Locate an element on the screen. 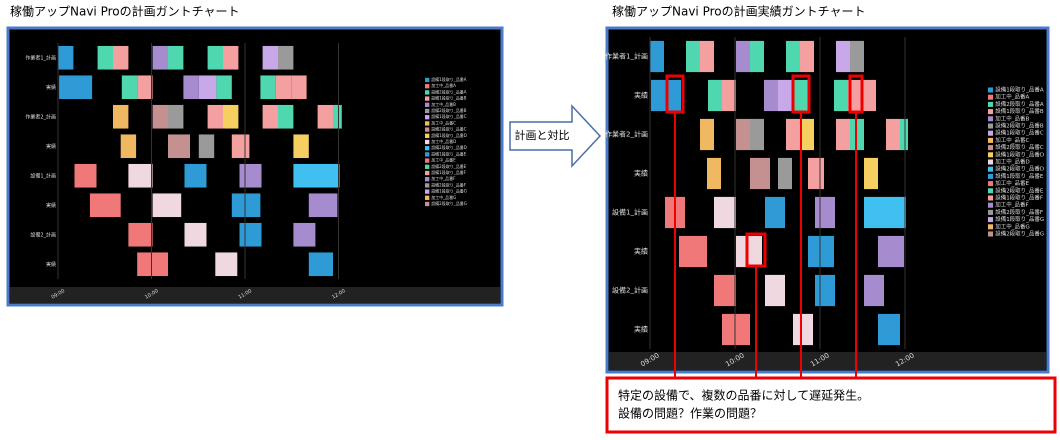 The image size is (1060, 440). legend-label: 加工中_品番C is located at coordinates (1012, 140).